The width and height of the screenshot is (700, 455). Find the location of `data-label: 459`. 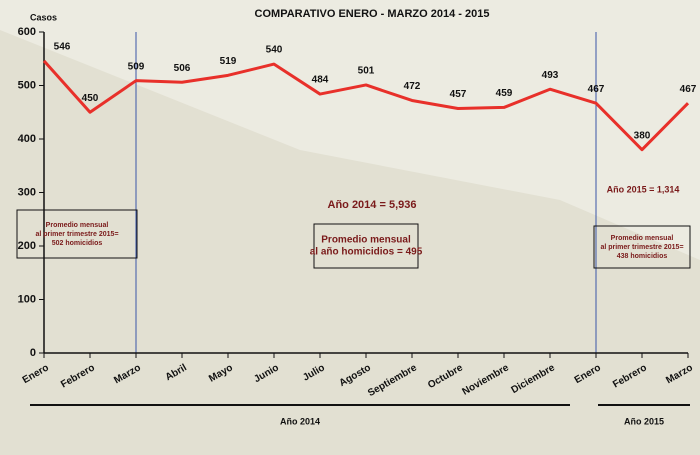

data-label: 459 is located at coordinates (504, 93).